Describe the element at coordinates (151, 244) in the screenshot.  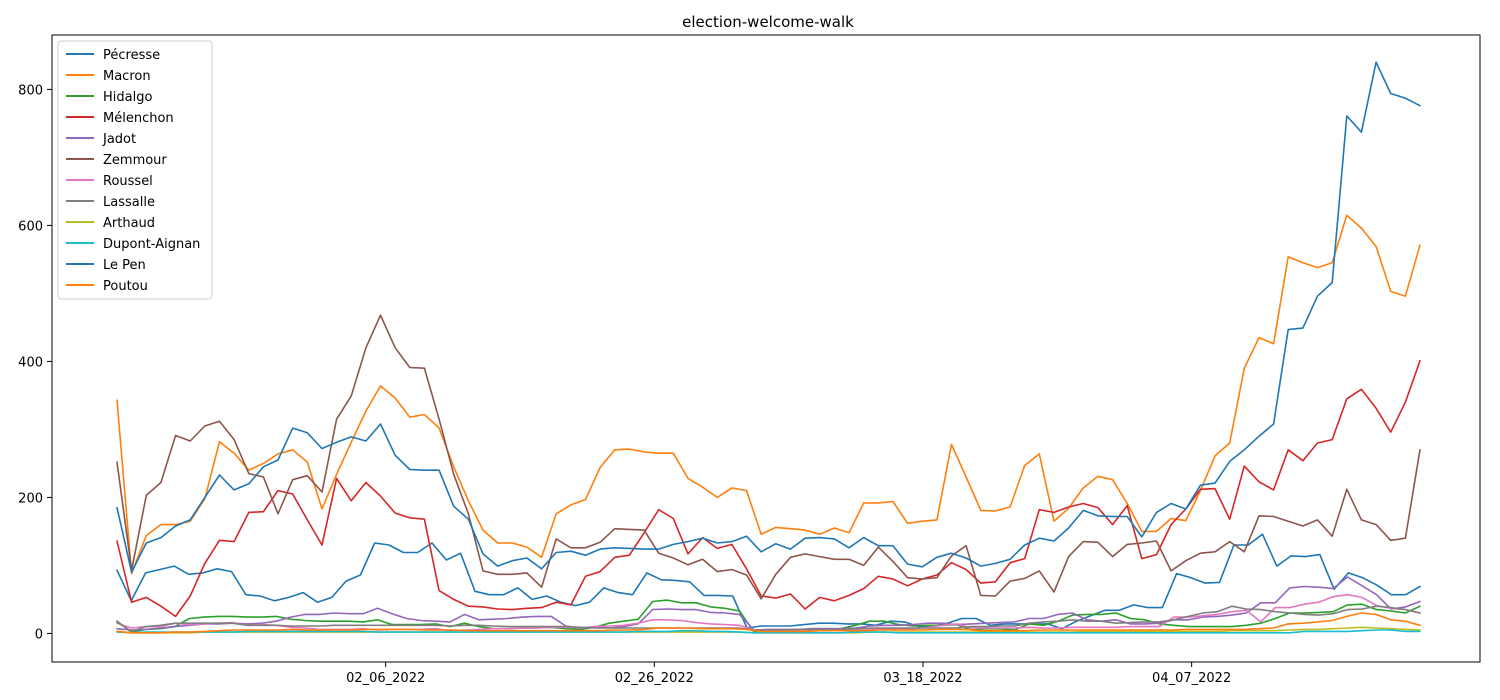
I see `legend-label: Dupont-Aignan` at that location.